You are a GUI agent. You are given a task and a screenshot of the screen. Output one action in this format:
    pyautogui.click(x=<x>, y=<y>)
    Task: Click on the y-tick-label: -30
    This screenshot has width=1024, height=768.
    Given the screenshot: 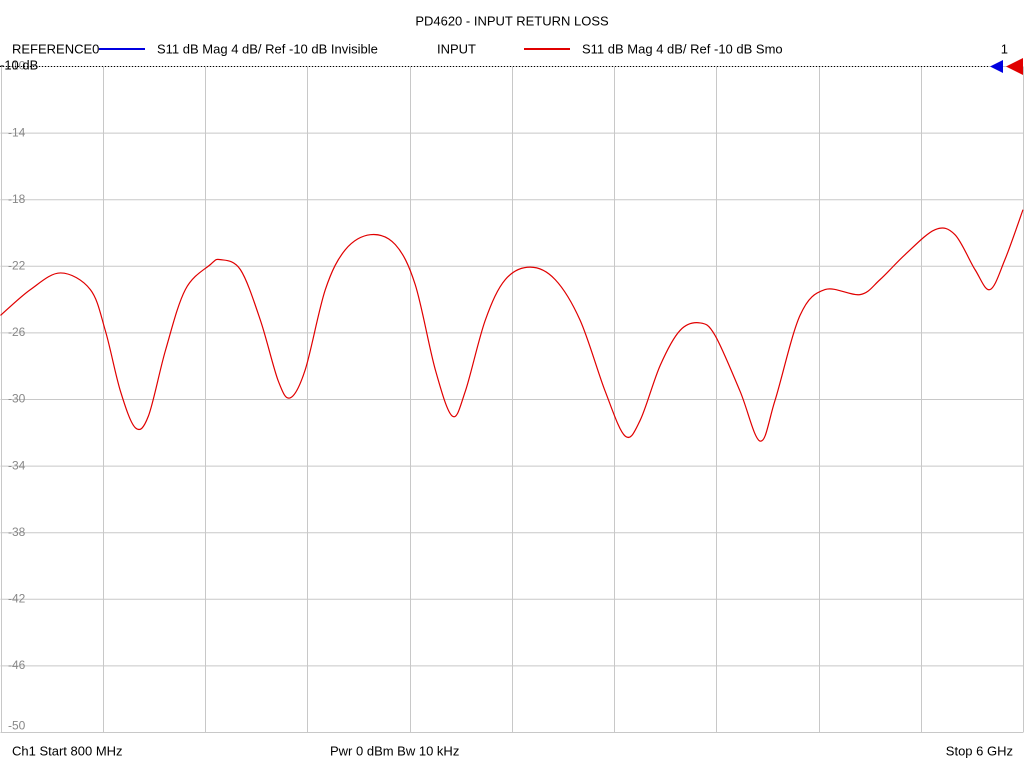 What is the action you would take?
    pyautogui.click(x=17, y=399)
    